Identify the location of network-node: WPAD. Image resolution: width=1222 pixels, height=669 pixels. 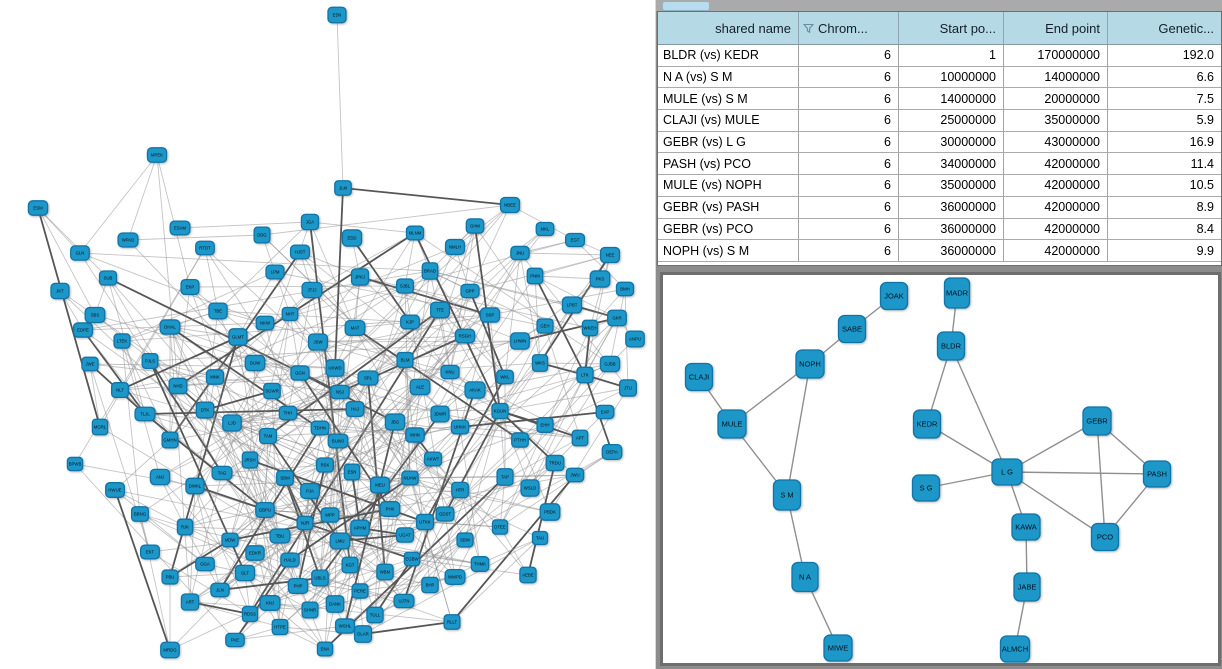
(128, 240).